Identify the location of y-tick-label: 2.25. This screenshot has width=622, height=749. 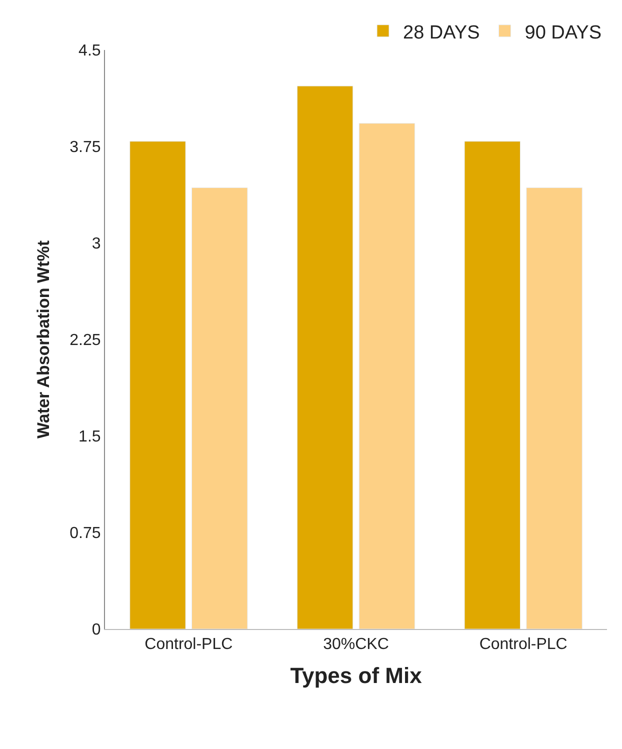
(85, 341).